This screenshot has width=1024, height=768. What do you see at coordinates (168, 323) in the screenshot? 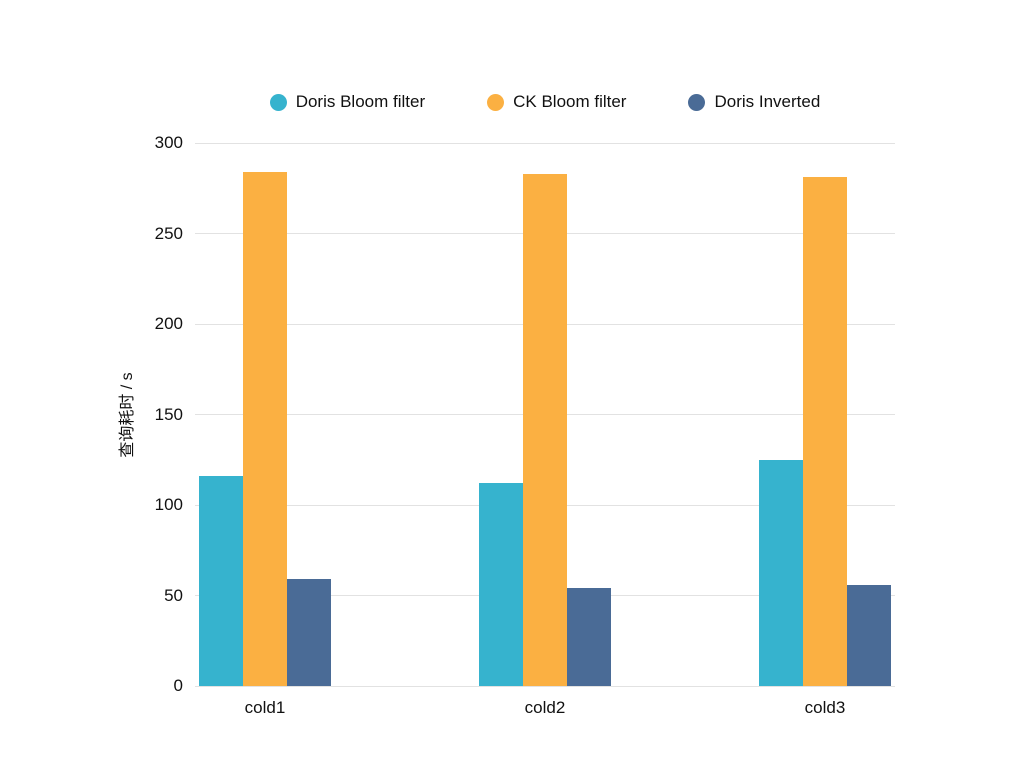
I see `y-tick-label: 200` at bounding box center [168, 323].